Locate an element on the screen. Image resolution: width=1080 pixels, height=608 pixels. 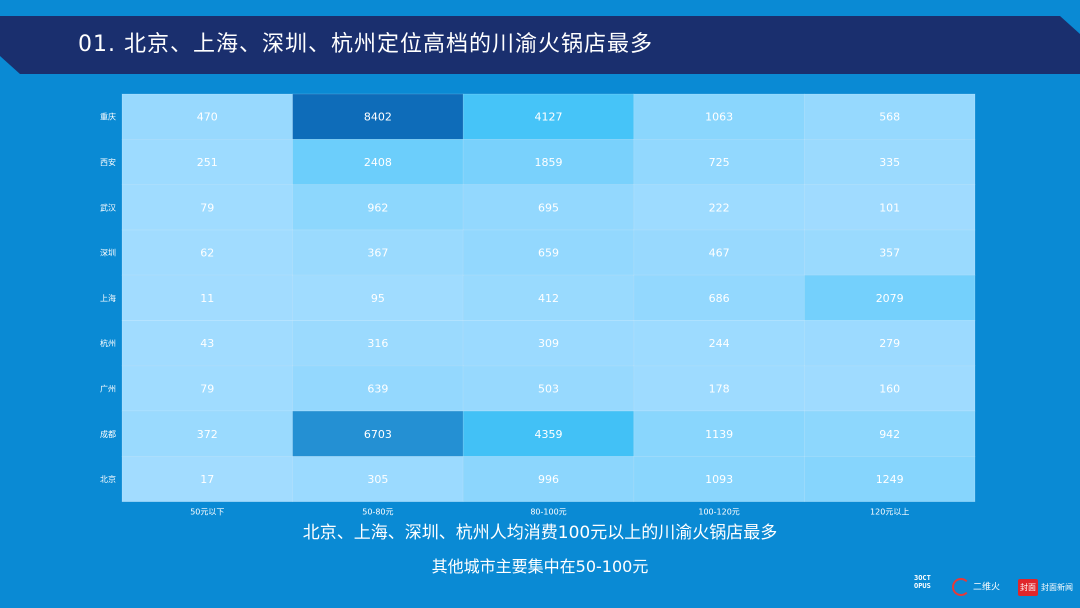
x-tick-label: 50元以下 is located at coordinates (207, 512).